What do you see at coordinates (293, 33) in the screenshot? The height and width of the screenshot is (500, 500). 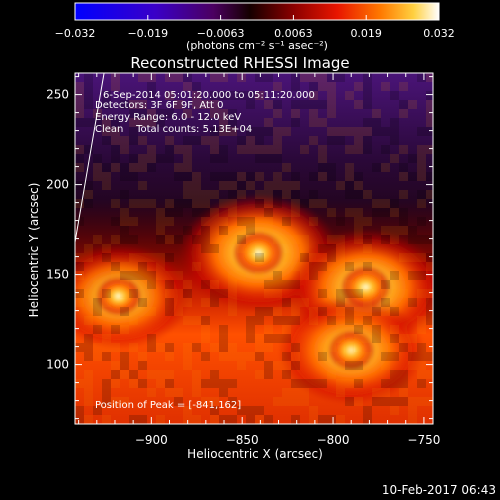 I see `colorbar-tick-label: 0.0063` at bounding box center [293, 33].